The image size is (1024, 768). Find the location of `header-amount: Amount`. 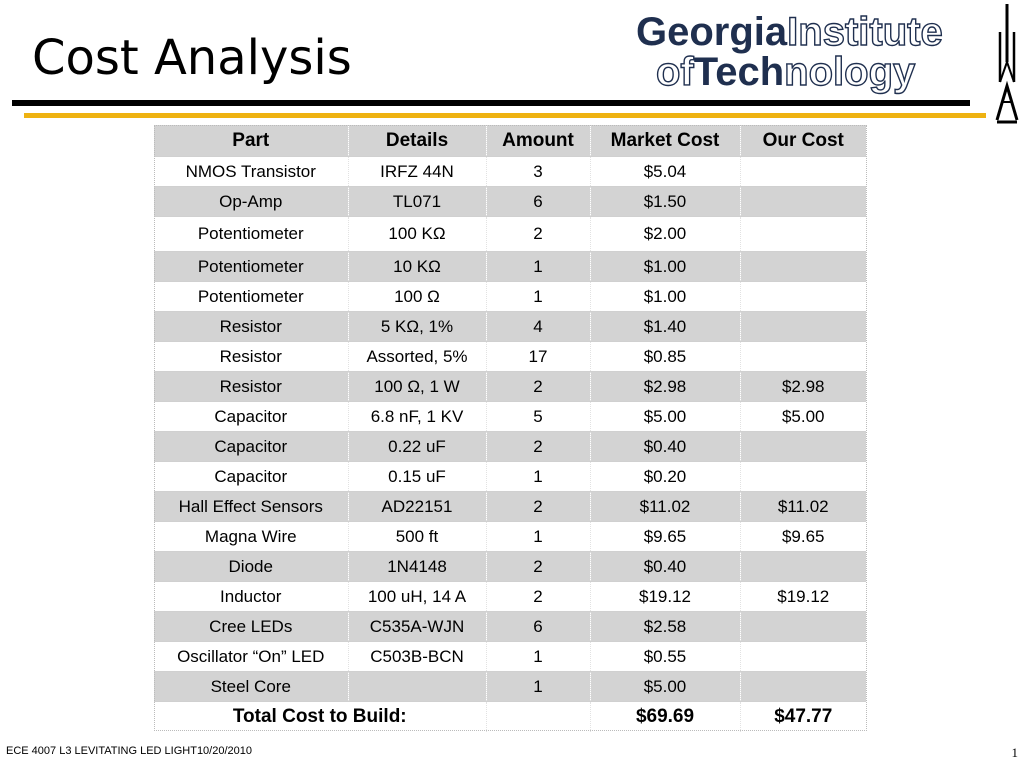

header-amount: Amount is located at coordinates (537, 141).